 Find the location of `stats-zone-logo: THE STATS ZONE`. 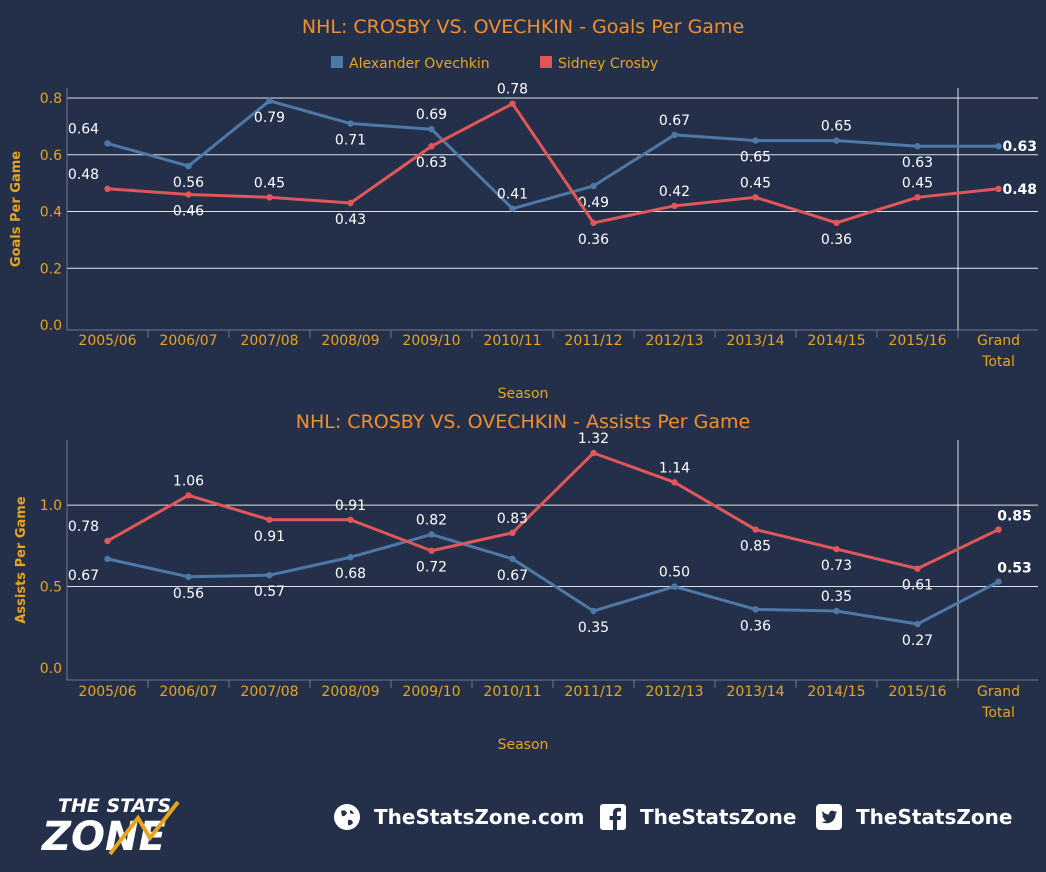

stats-zone-logo: THE STATS ZONE is located at coordinates (110, 826).